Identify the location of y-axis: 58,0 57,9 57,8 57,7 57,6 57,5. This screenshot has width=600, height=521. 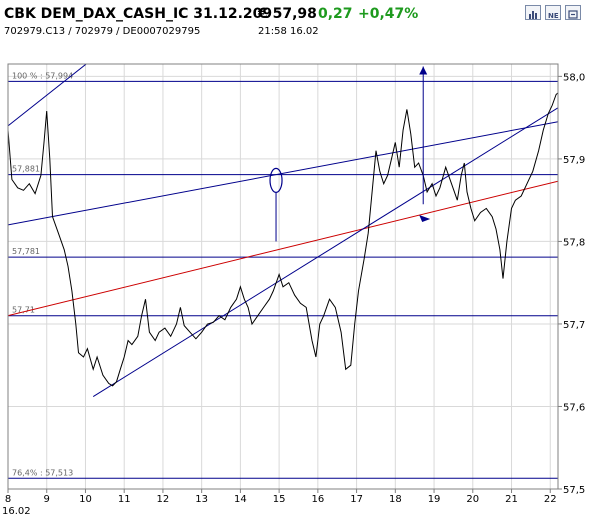
(571, 284).